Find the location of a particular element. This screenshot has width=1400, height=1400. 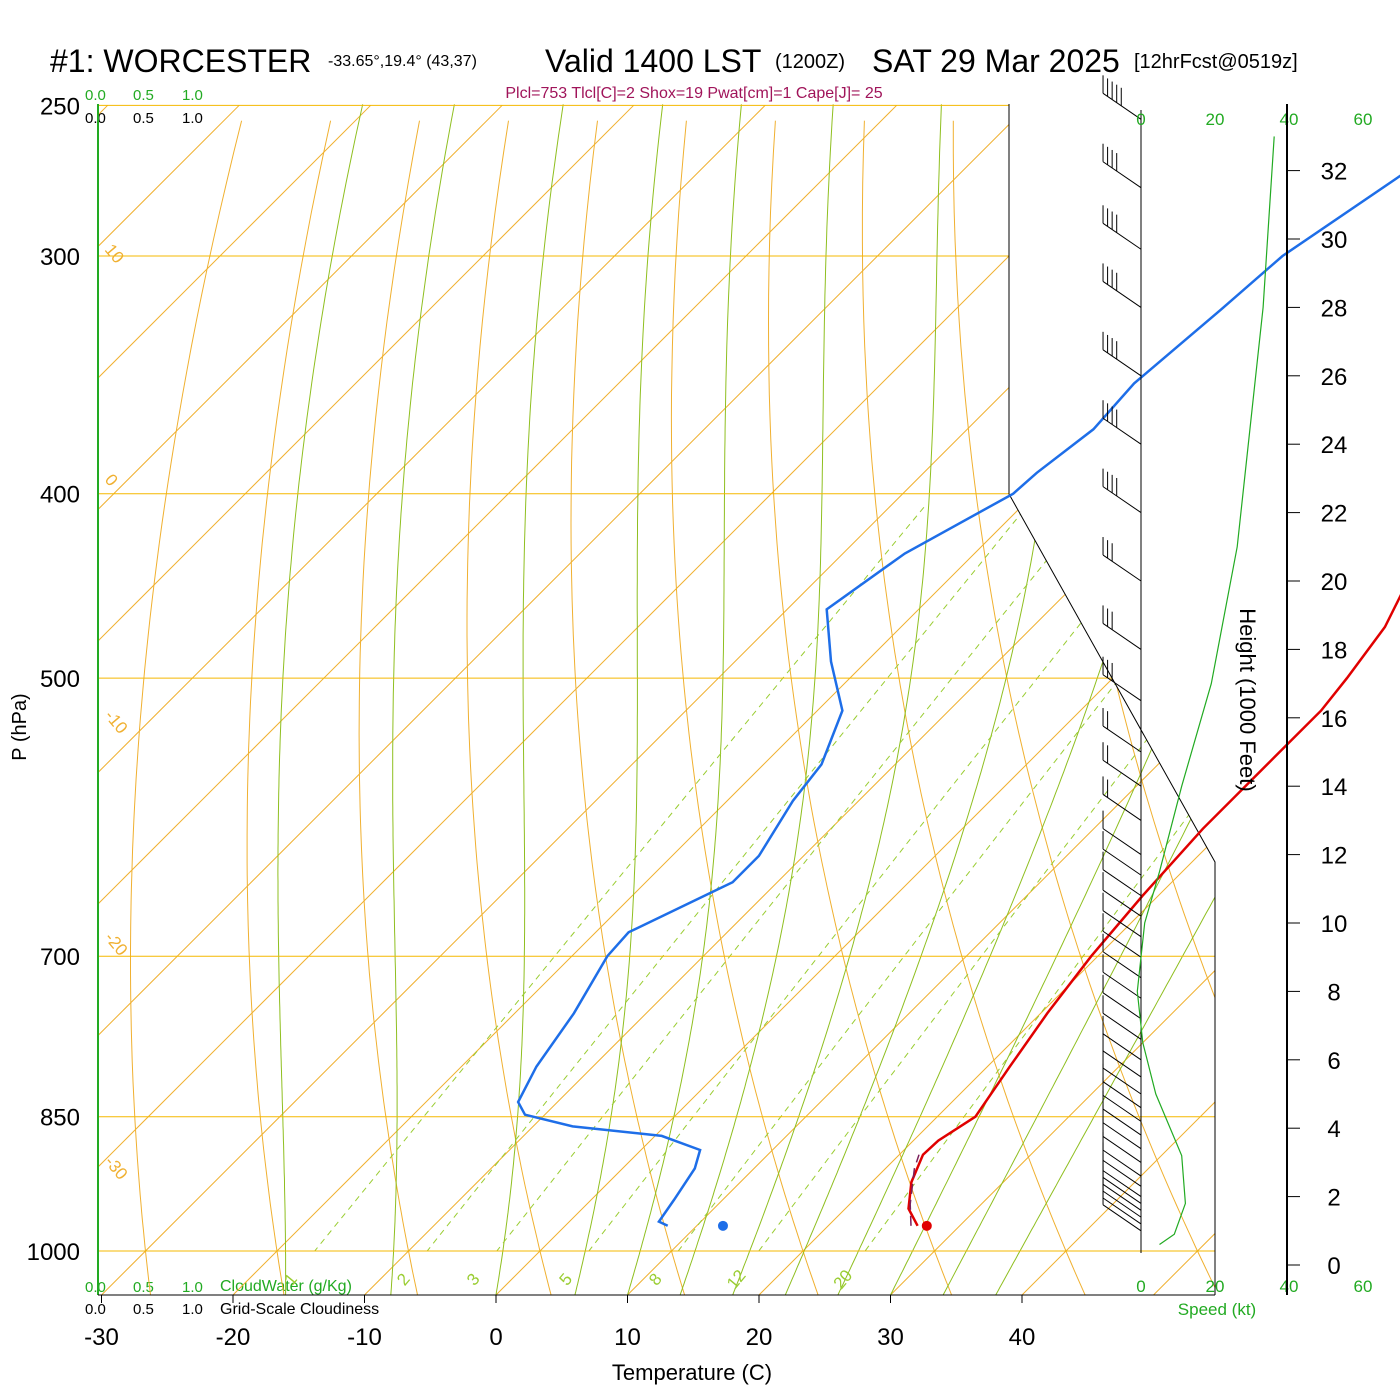

station-title: #1: WORCESTER is located at coordinates (180, 61).